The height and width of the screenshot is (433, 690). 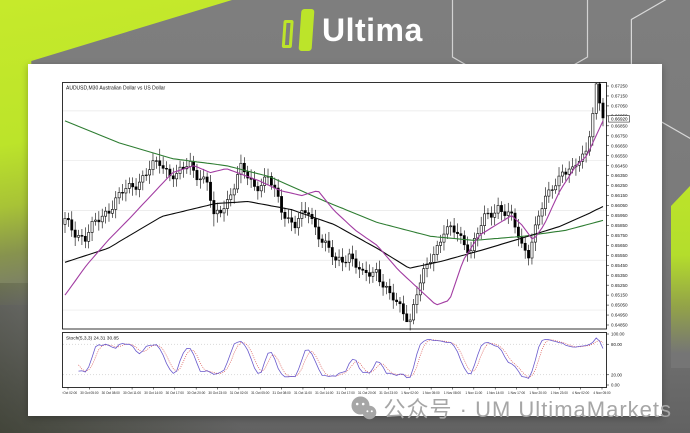 I want to click on svg-text: 0.65250, so click(x=619, y=285).